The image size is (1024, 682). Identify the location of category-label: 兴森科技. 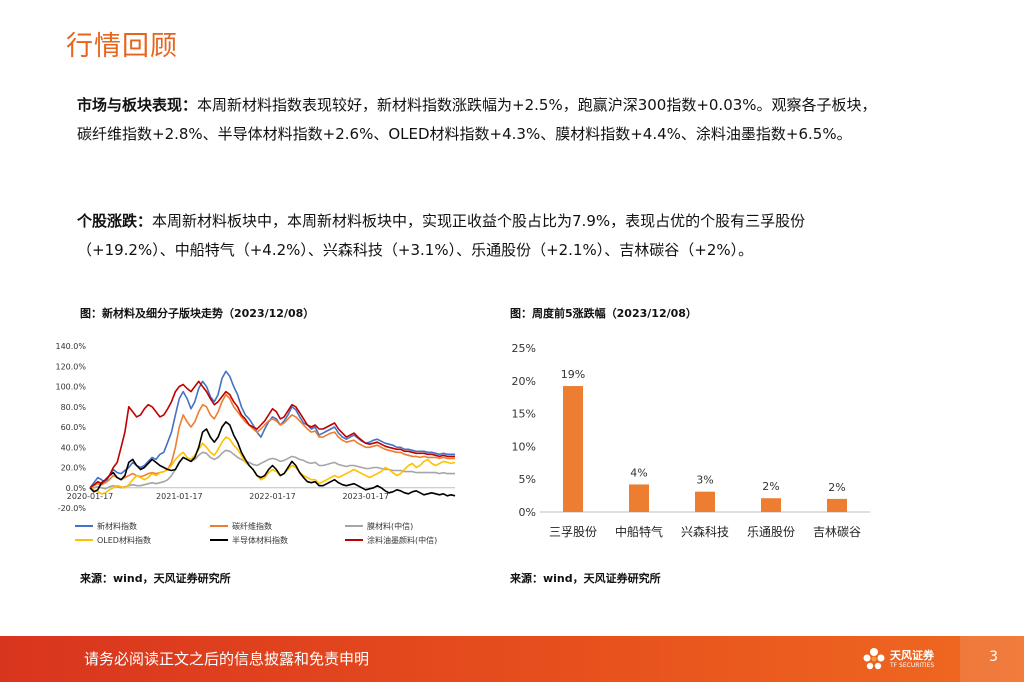
(705, 531).